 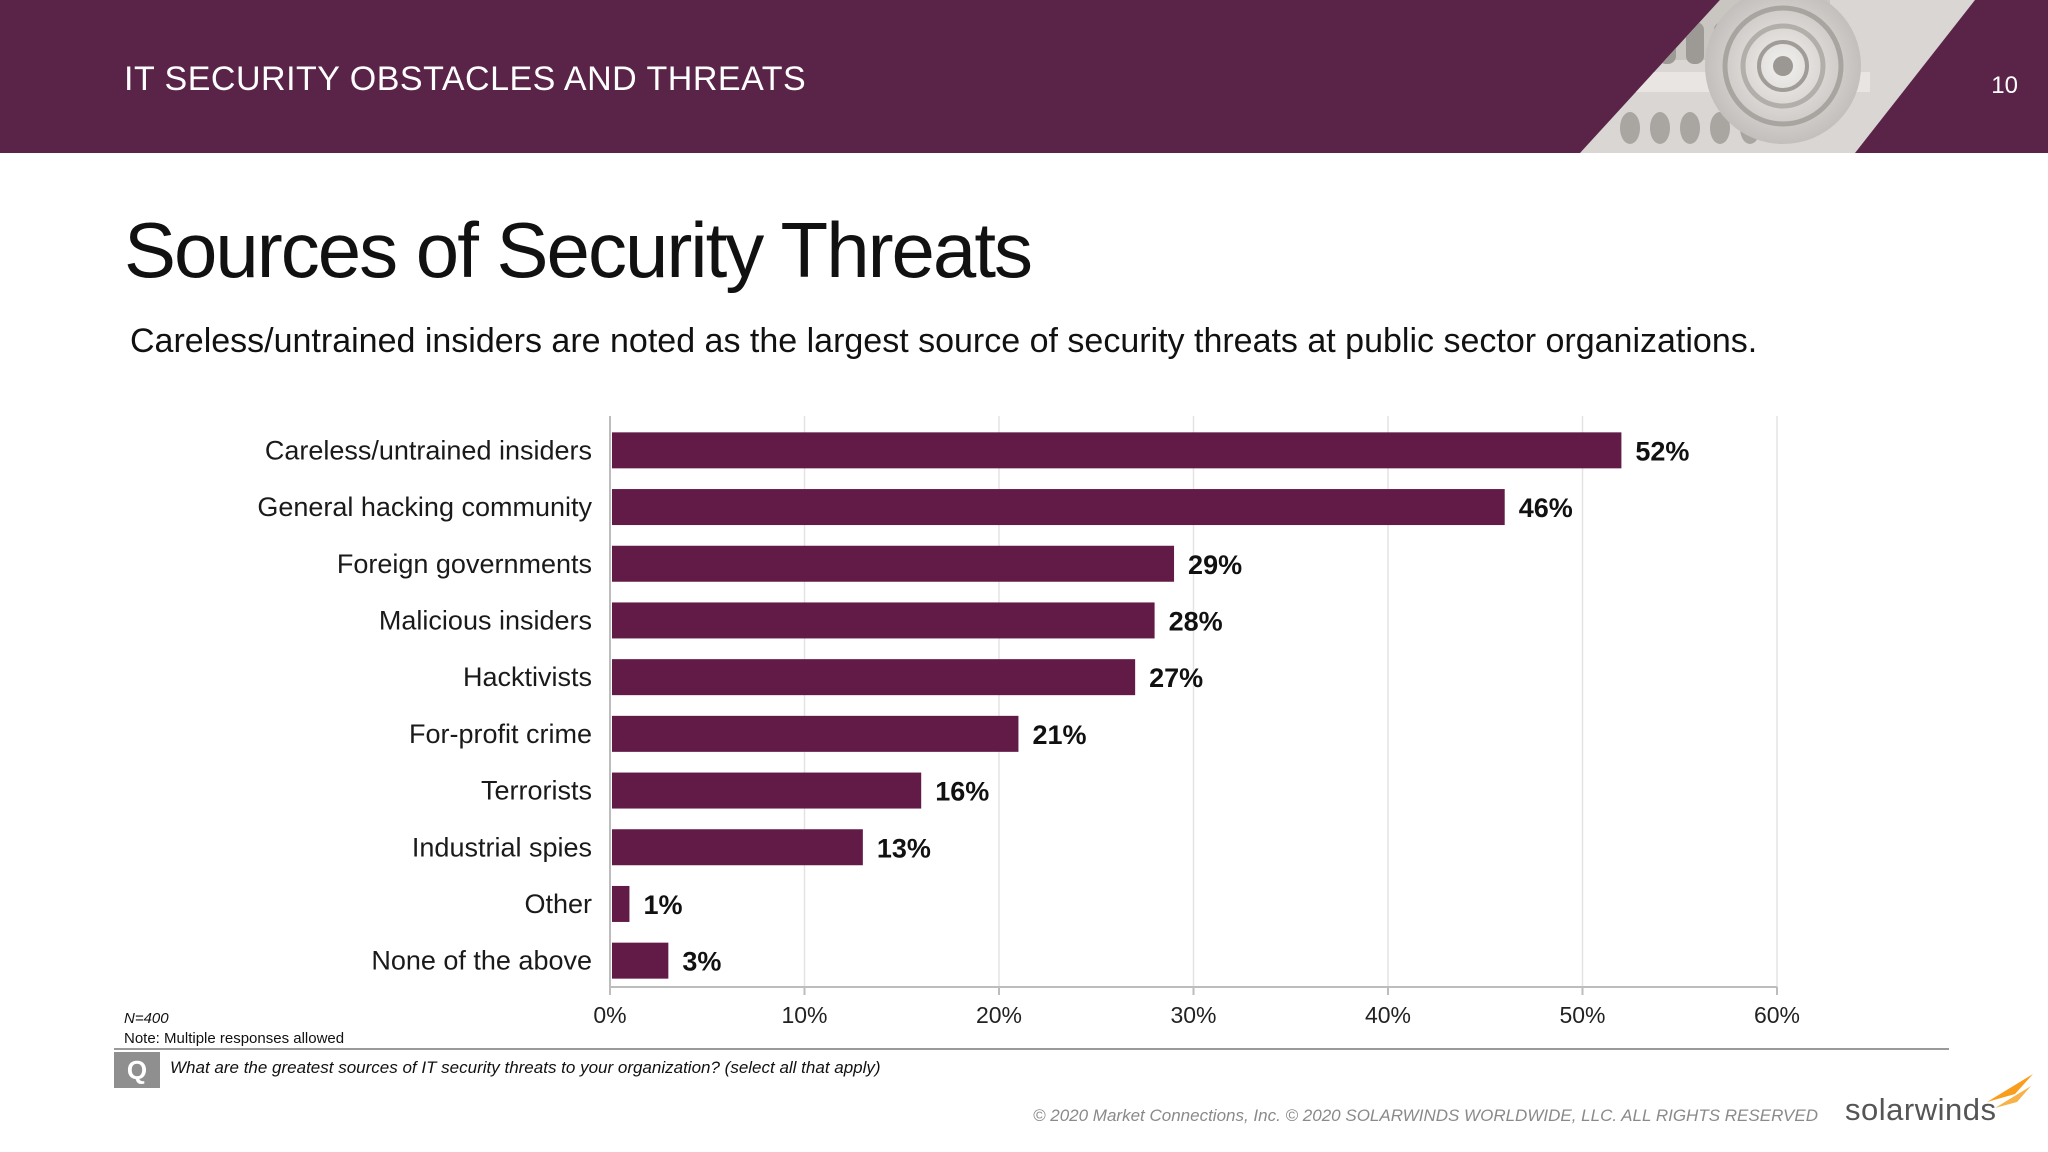 What do you see at coordinates (485, 620) in the screenshot?
I see `category-label: Malicious insiders` at bounding box center [485, 620].